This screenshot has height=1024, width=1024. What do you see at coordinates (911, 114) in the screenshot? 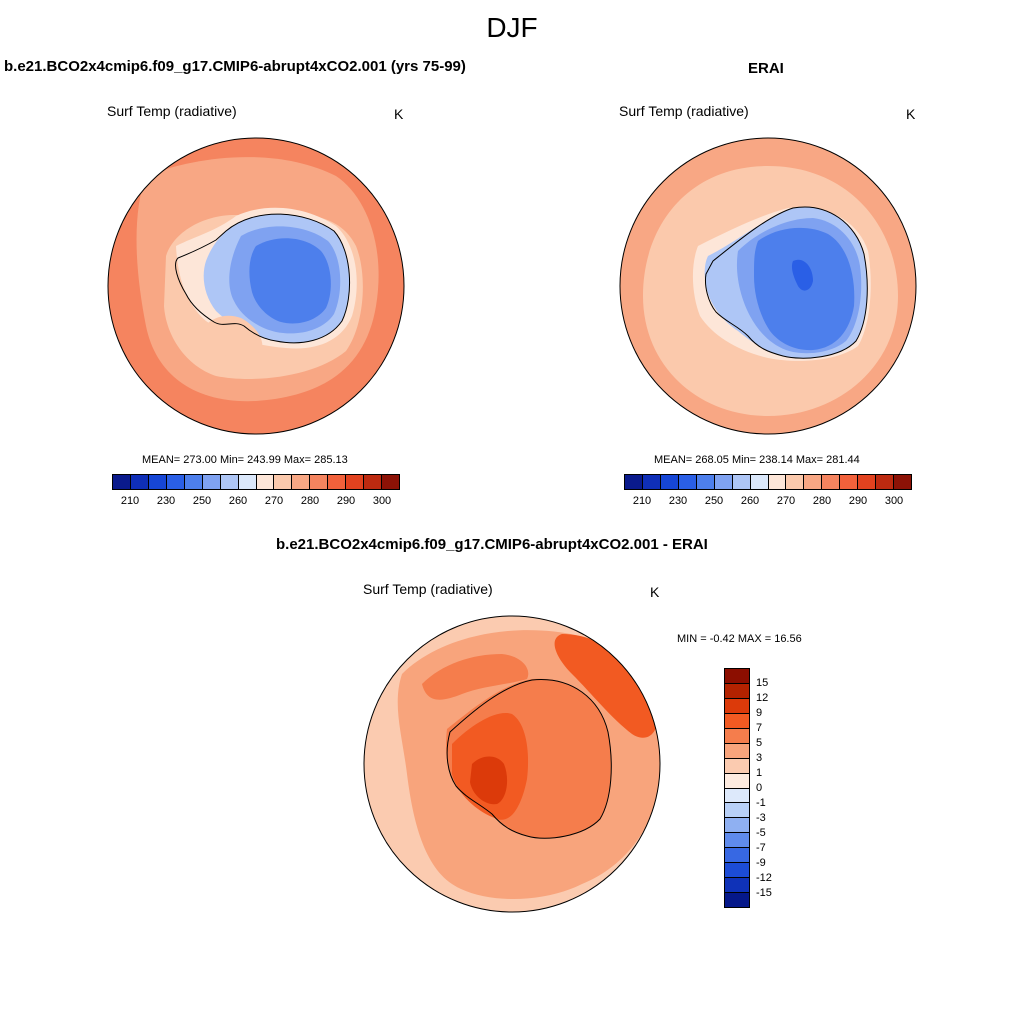
I see `units-label-erai: K` at bounding box center [911, 114].